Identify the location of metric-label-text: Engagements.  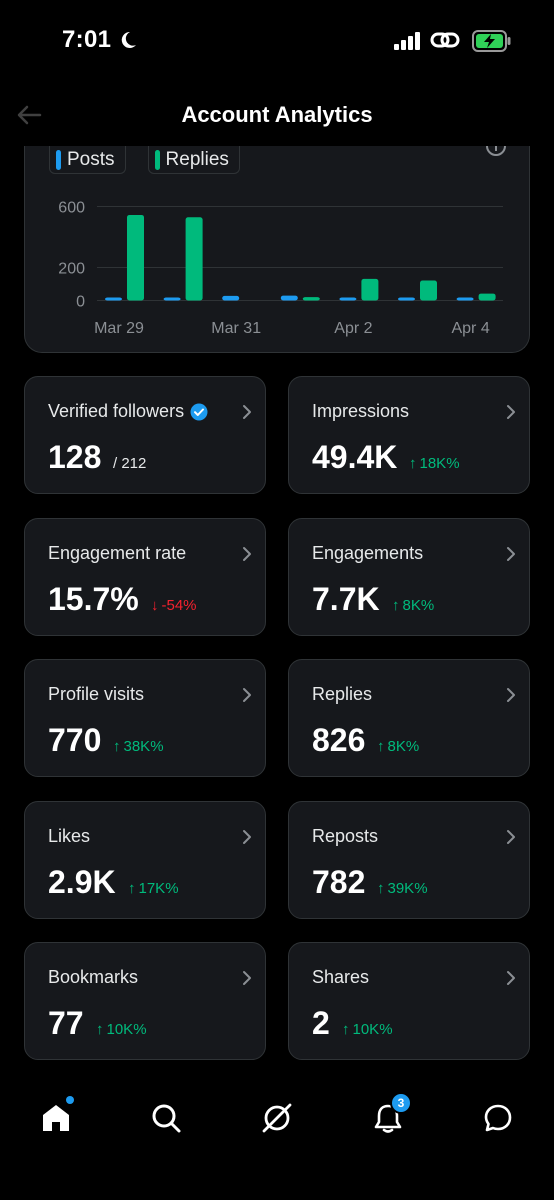
(368, 552).